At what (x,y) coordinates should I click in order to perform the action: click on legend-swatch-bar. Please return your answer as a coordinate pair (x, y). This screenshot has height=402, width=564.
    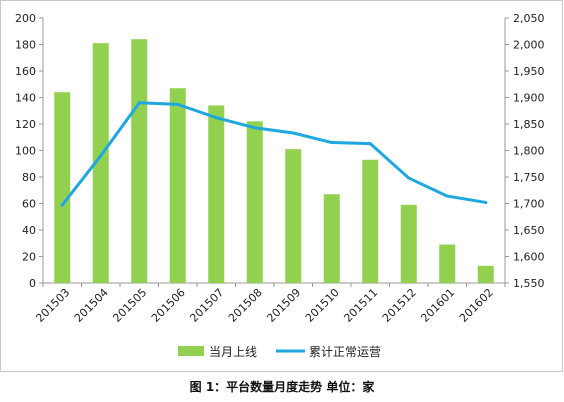
    Looking at the image, I should click on (191, 351).